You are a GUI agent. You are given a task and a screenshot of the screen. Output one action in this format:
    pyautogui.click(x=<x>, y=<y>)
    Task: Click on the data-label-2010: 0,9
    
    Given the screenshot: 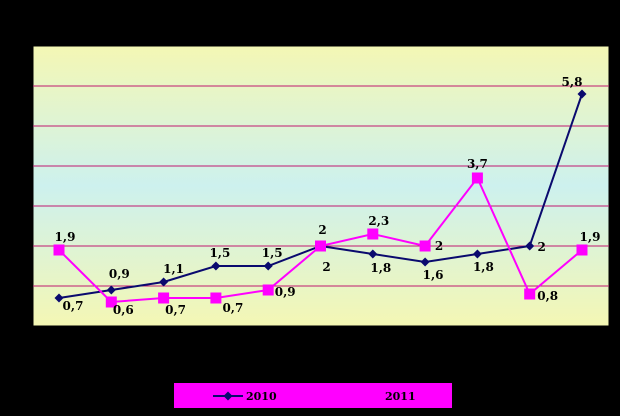 What is the action you would take?
    pyautogui.click(x=119, y=274)
    